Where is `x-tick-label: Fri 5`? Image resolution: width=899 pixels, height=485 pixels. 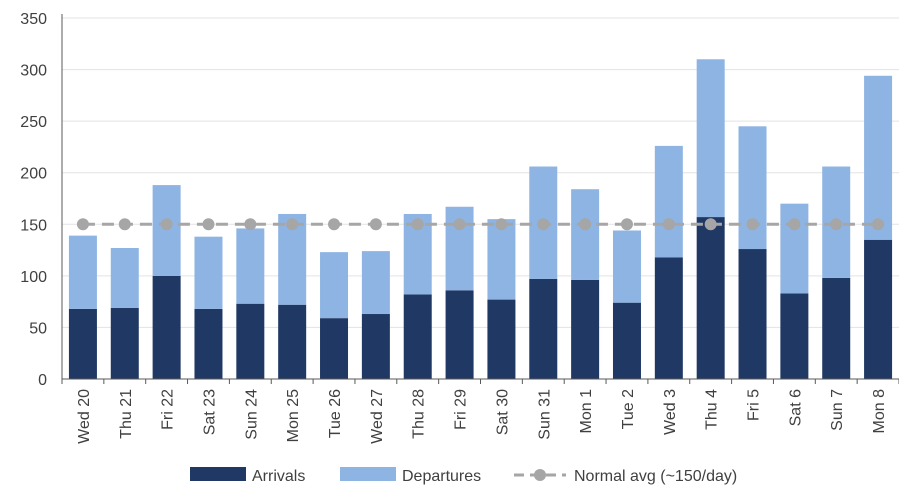 x-tick-label: Fri 5 is located at coordinates (754, 405).